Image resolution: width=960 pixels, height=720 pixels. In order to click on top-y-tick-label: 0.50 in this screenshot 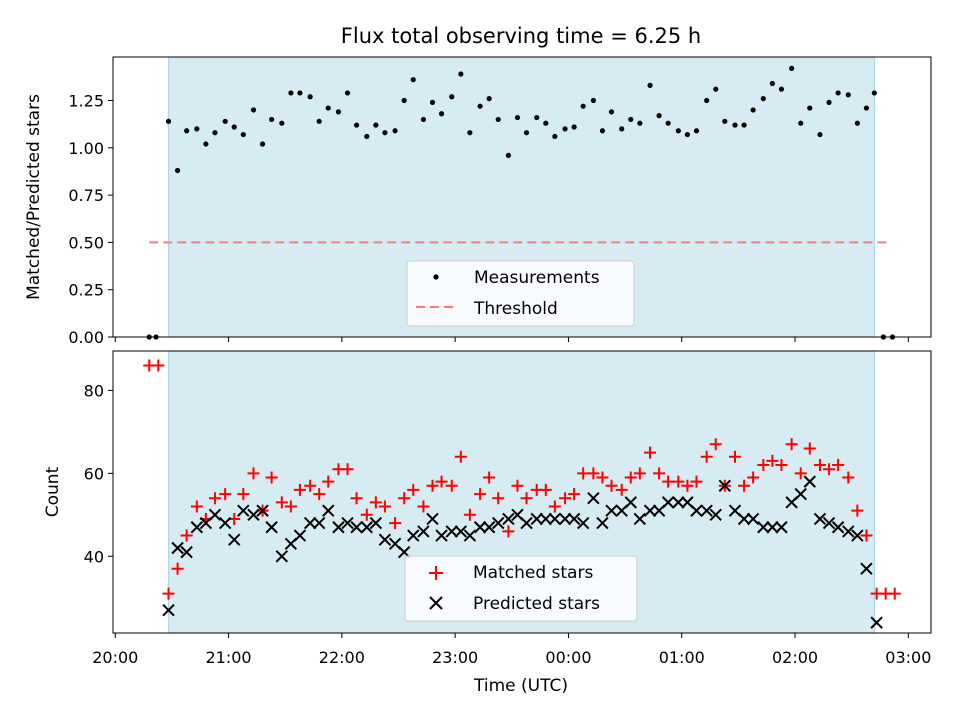, I will do `click(86, 242)`.